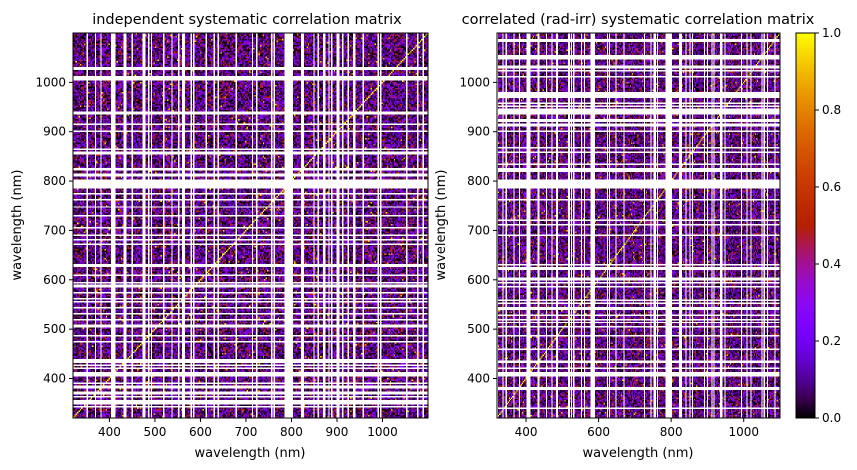 The height and width of the screenshot is (470, 857). I want to click on colorbar-tick-label: 0.4, so click(831, 264).